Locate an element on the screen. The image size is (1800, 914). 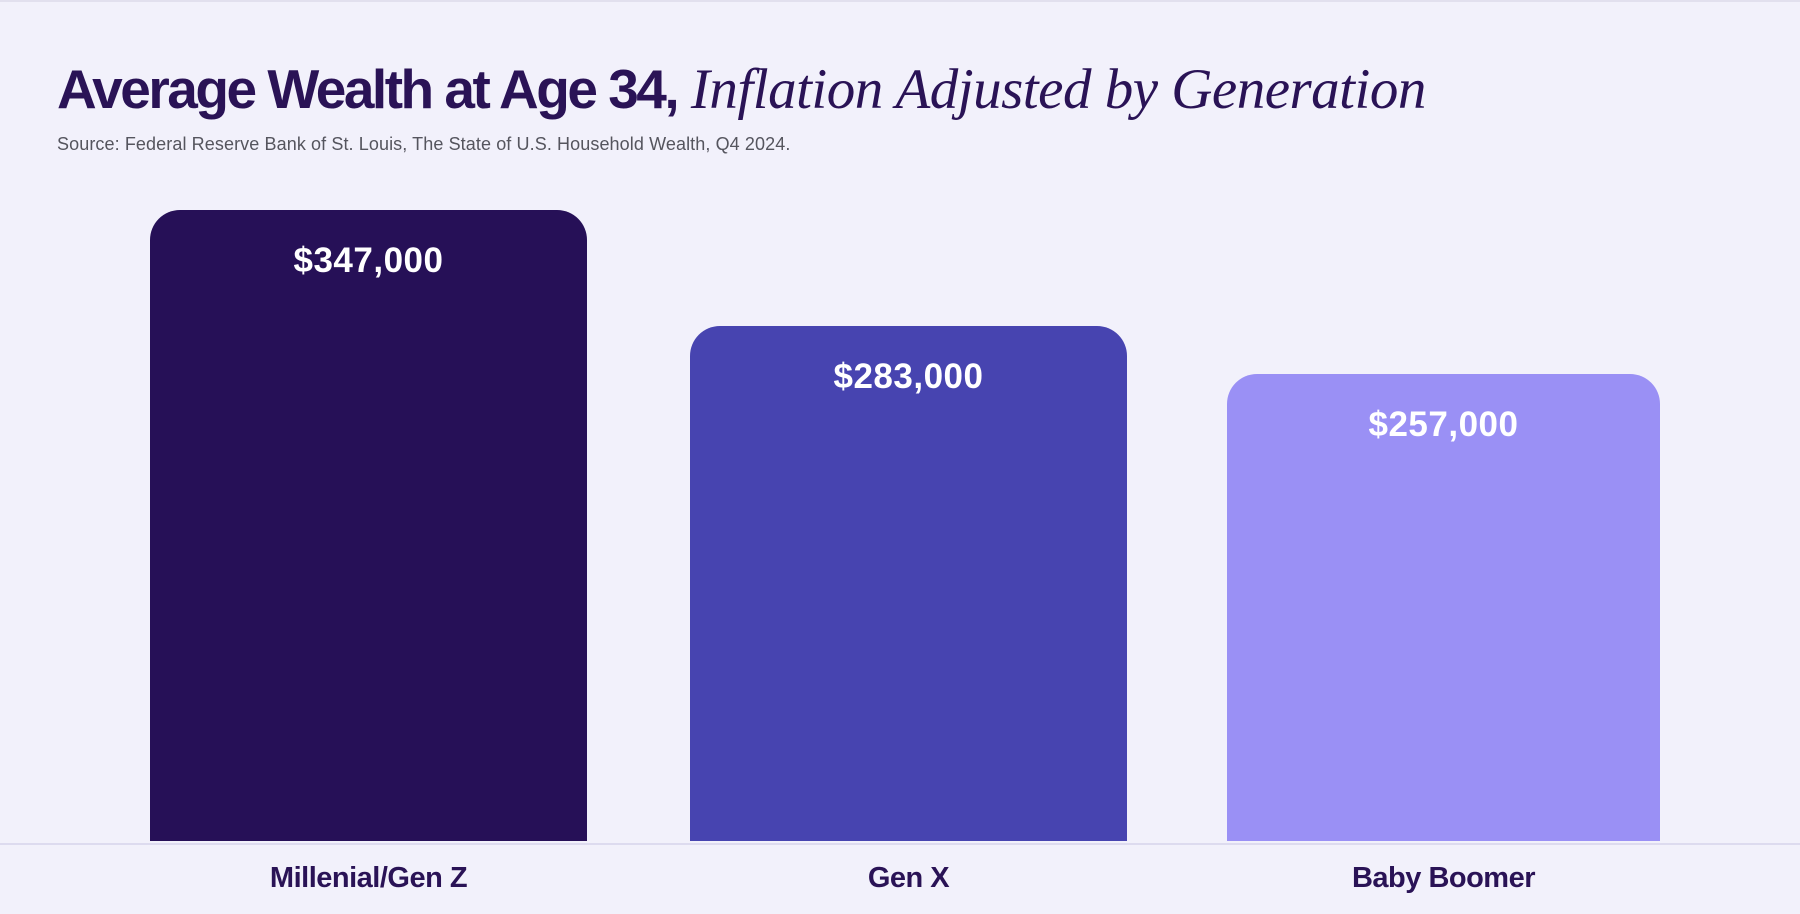
bar-value-label: $283,000 is located at coordinates (908, 376).